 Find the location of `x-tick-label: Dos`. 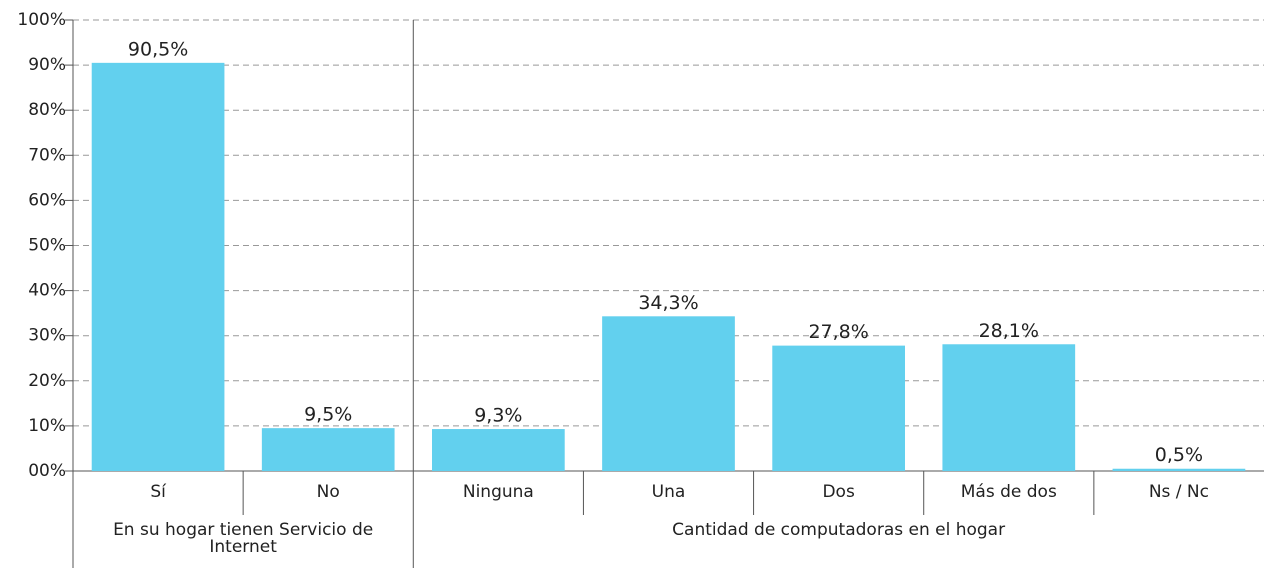

x-tick-label: Dos is located at coordinates (838, 492).